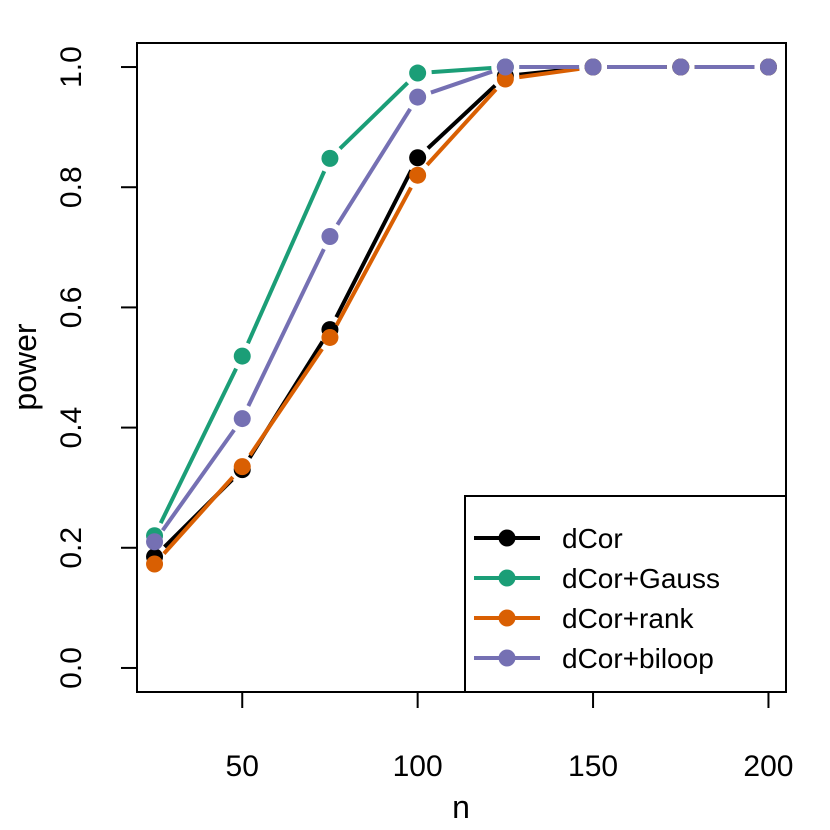 This screenshot has width=830, height=830. What do you see at coordinates (71, 308) in the screenshot?
I see `y-tick-label: 0.6` at bounding box center [71, 308].